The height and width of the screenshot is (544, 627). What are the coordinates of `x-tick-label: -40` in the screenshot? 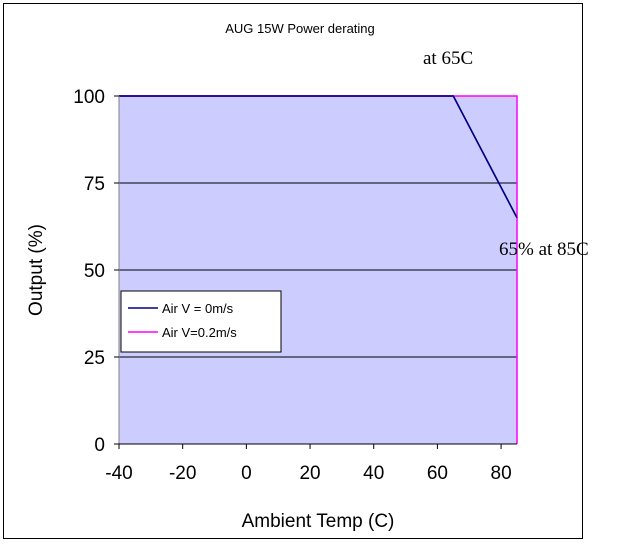 It's located at (118, 473).